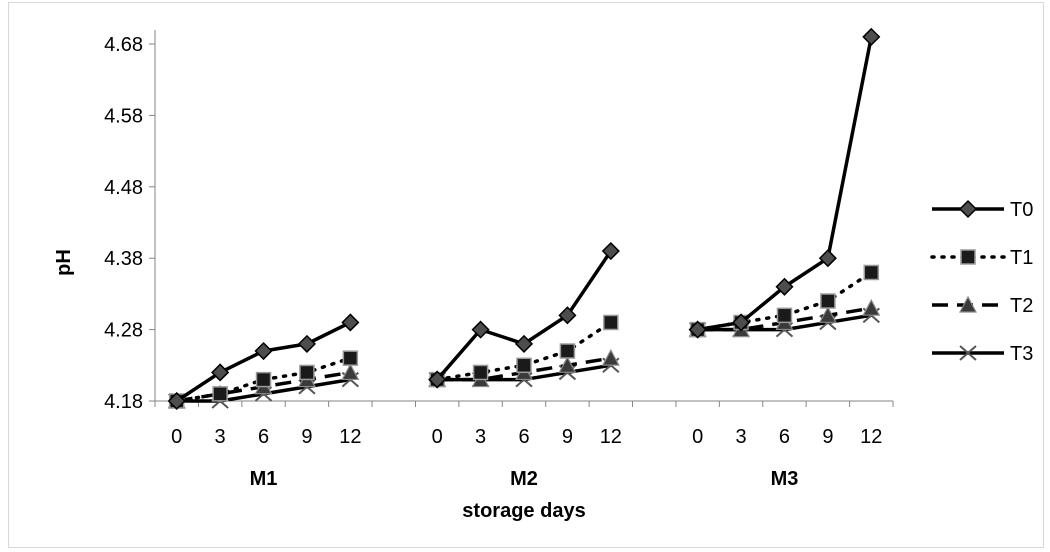 This screenshot has height=552, width=1050. I want to click on y-tick-label: 4.68, so click(123, 45).